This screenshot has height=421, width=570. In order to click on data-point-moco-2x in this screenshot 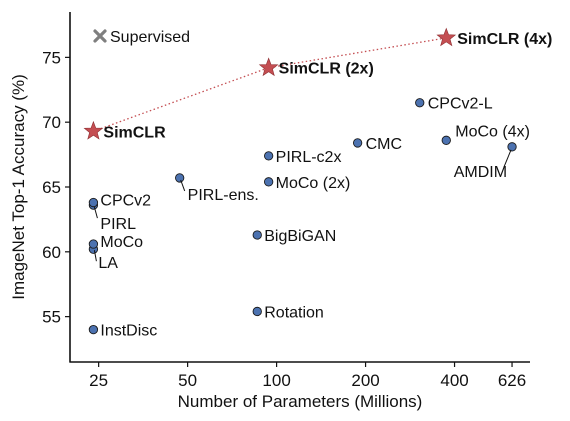, I will do `click(269, 182)`.